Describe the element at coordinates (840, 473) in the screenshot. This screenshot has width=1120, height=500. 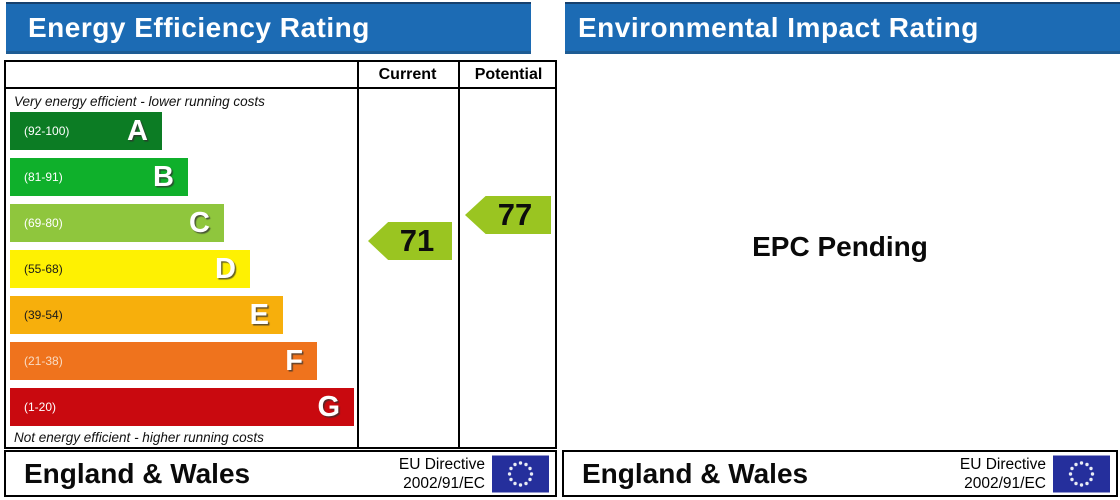
I see `footer-right: England & Wales EU Directive 2002/91/EC` at that location.